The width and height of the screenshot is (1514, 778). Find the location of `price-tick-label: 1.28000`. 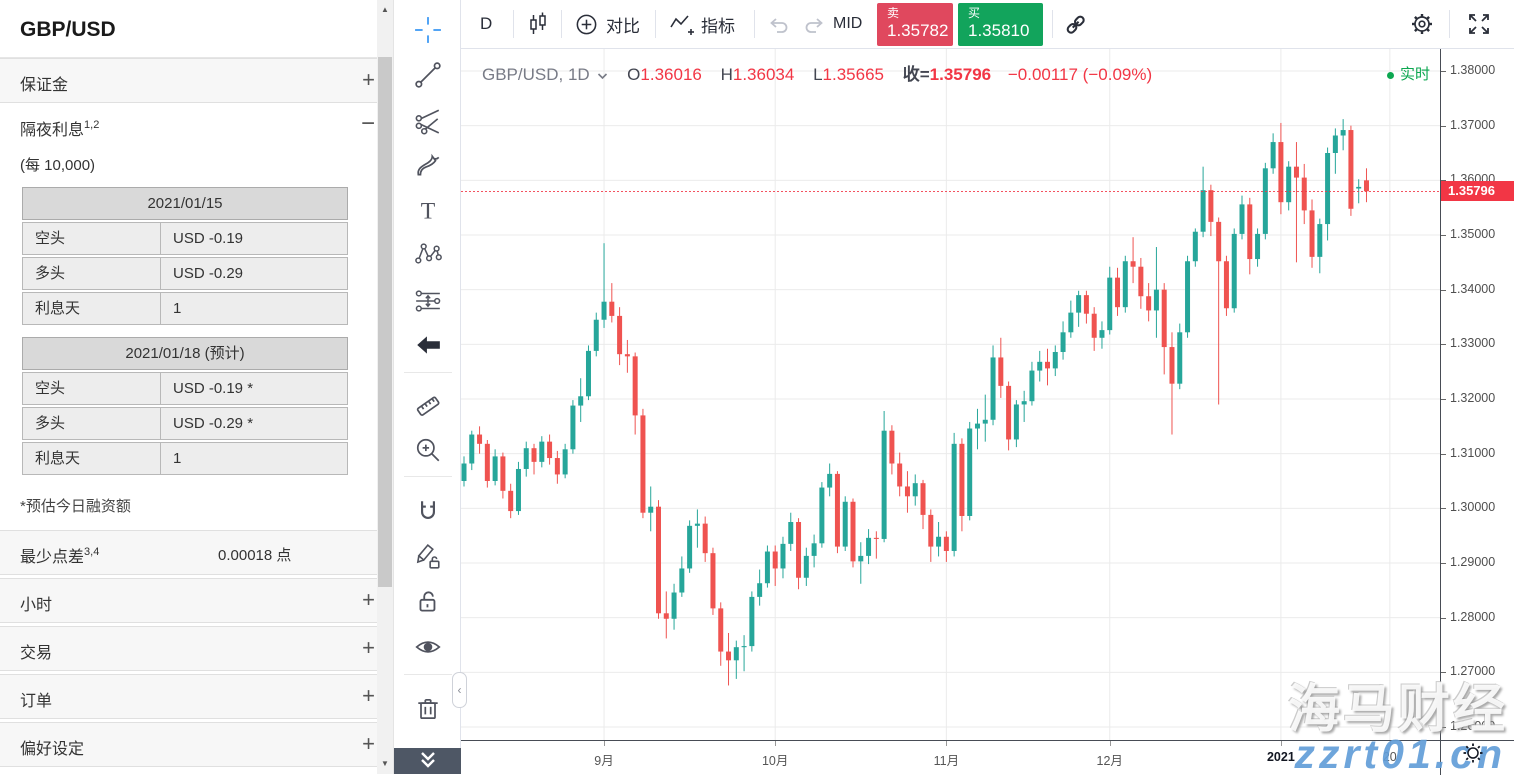

price-tick-label: 1.28000 is located at coordinates (1472, 617).